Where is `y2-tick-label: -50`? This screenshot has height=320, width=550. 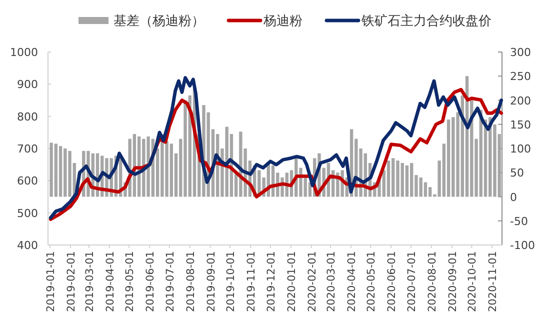 y2-tick-label: -50 is located at coordinates (519, 221).